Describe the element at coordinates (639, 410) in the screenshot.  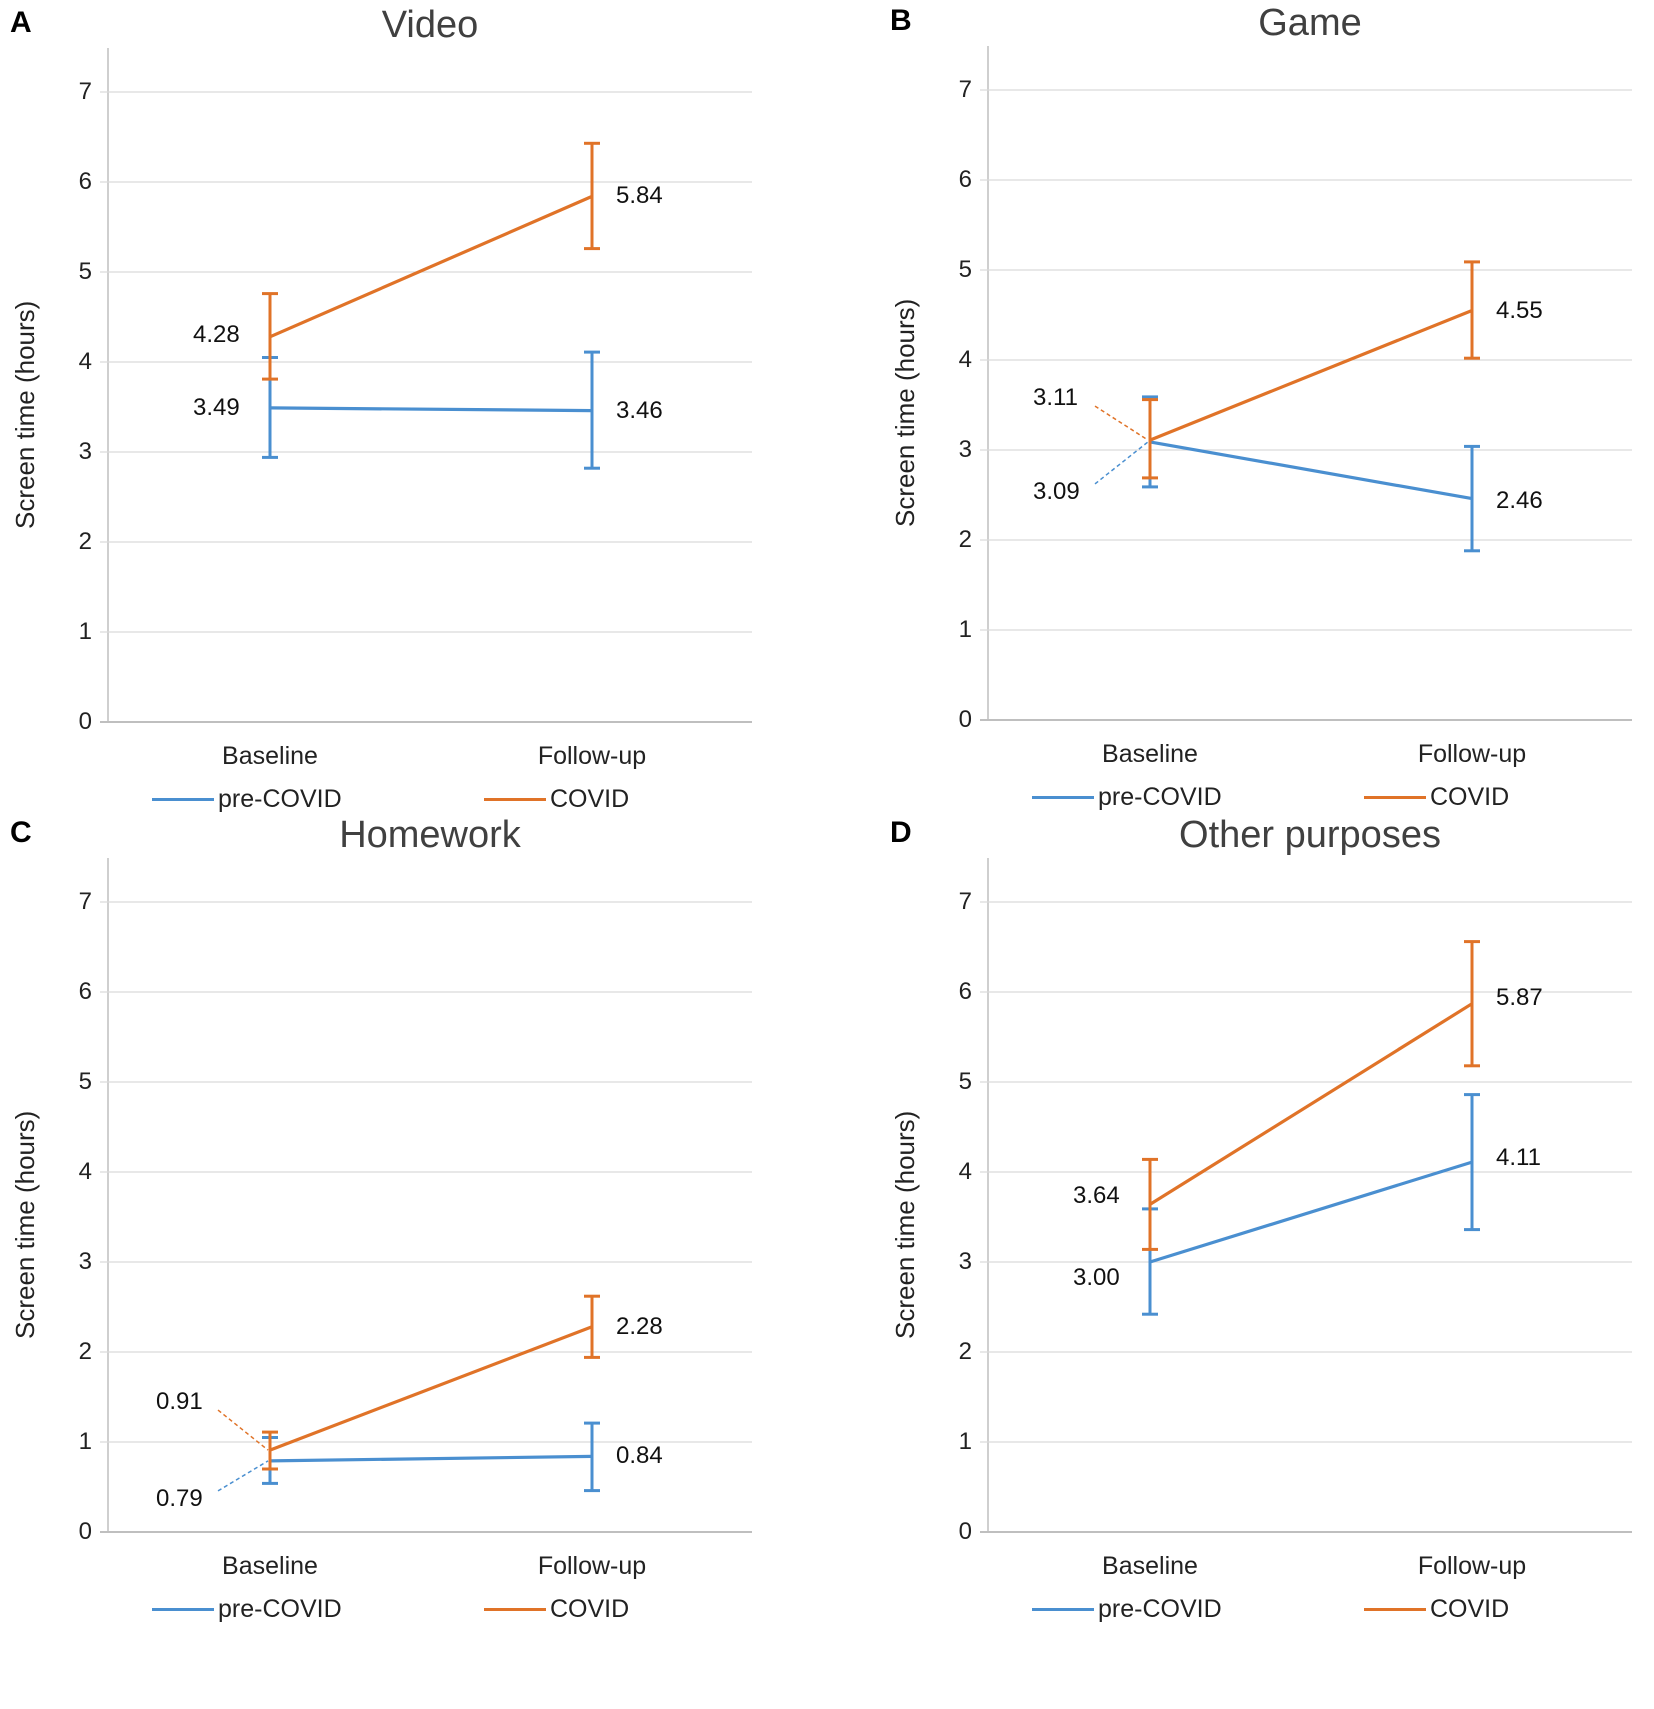
I see `data-label: 3.46` at that location.